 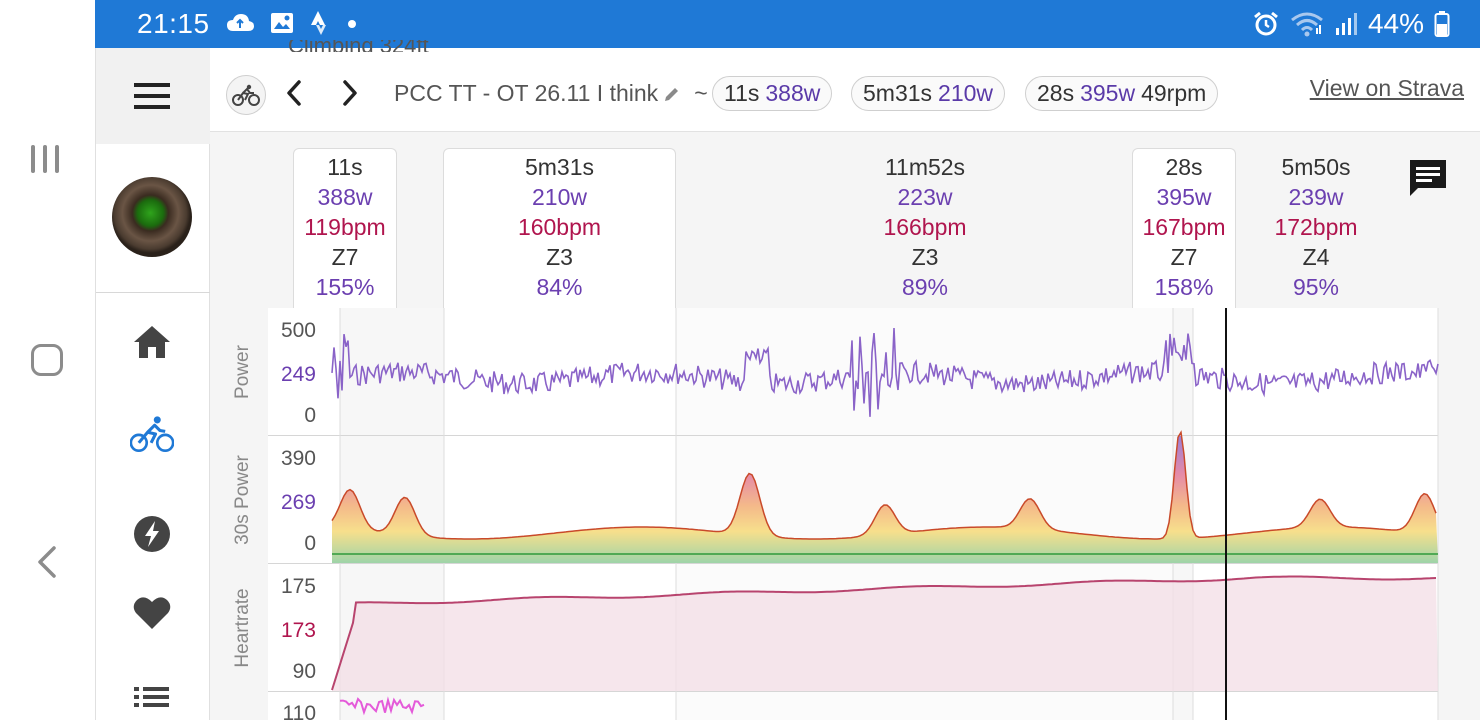 I want to click on heartrate-series, so click(x=884, y=633).